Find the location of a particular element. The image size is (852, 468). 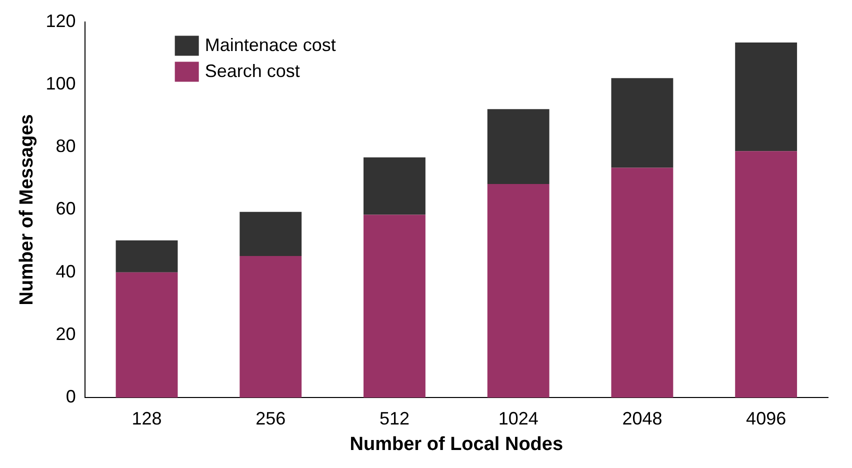

x-axis-title: Number of Local Nodes is located at coordinates (457, 444).